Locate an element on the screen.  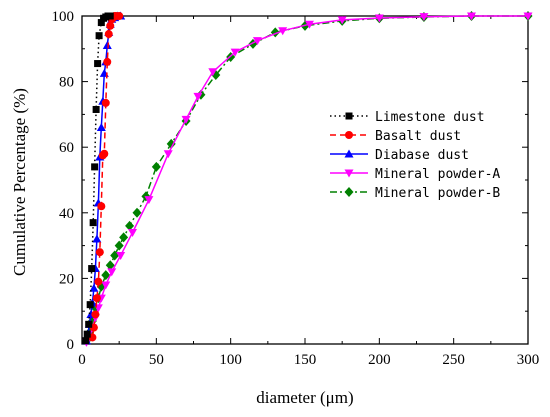
legend-item-basalt-dust: Basalt dust is located at coordinates (395, 136).